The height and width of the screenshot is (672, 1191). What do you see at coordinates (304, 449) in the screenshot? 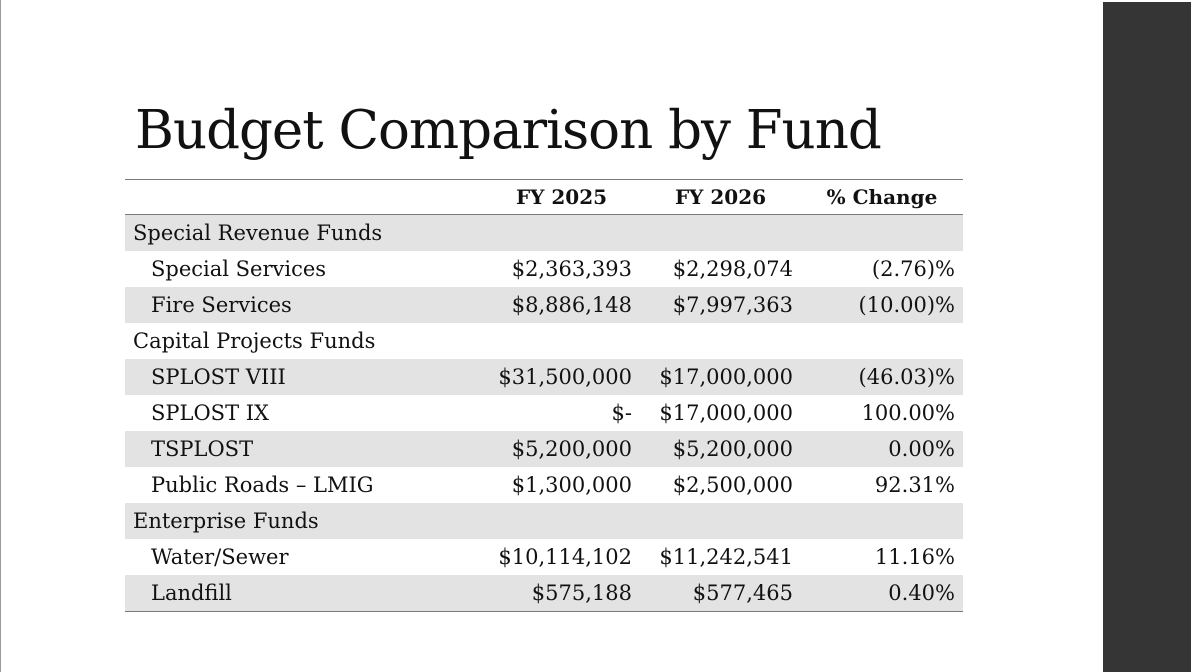
I see `fund-label: TSPLOST` at bounding box center [304, 449].